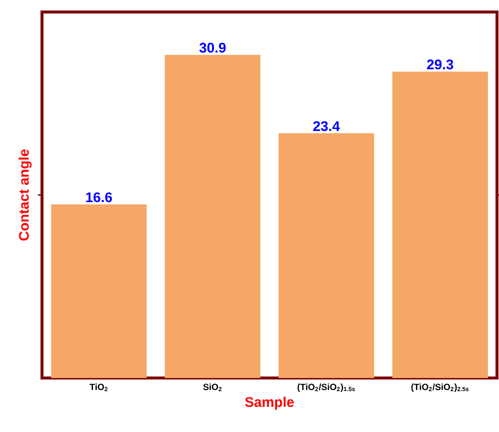  Describe the element at coordinates (99, 197) in the screenshot. I see `data-label: 16.6` at that location.